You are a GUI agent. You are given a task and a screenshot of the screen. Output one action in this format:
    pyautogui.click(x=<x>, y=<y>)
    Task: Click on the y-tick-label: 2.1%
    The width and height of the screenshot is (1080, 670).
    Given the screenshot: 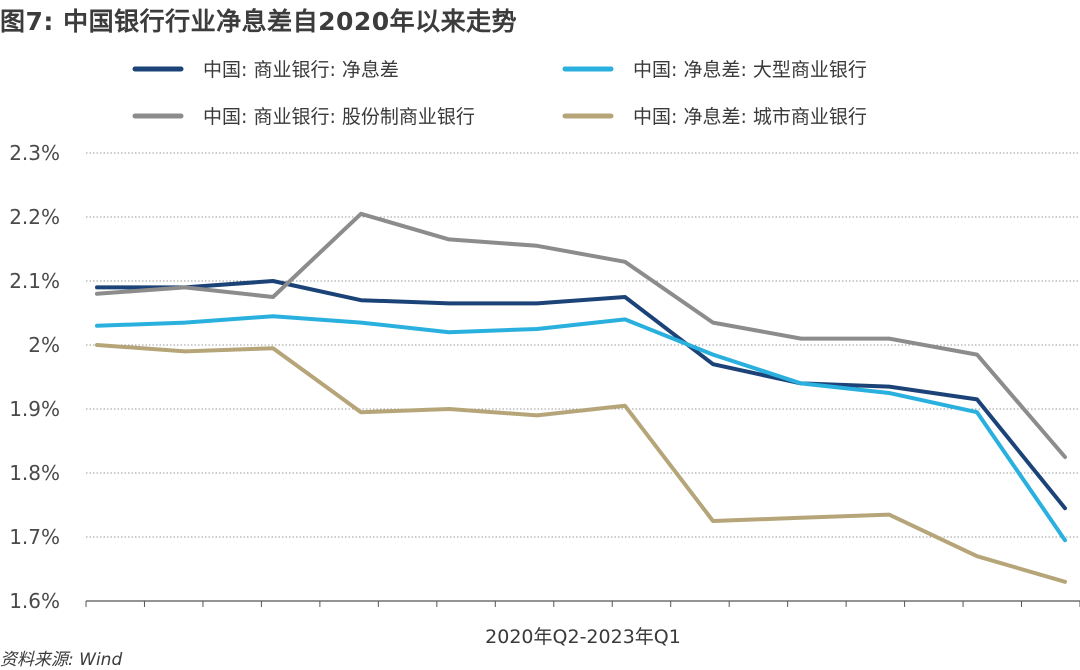 What is the action you would take?
    pyautogui.click(x=34, y=281)
    